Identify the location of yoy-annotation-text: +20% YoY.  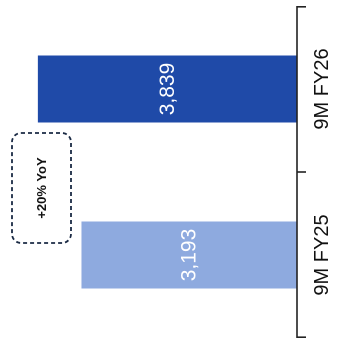
(41, 188).